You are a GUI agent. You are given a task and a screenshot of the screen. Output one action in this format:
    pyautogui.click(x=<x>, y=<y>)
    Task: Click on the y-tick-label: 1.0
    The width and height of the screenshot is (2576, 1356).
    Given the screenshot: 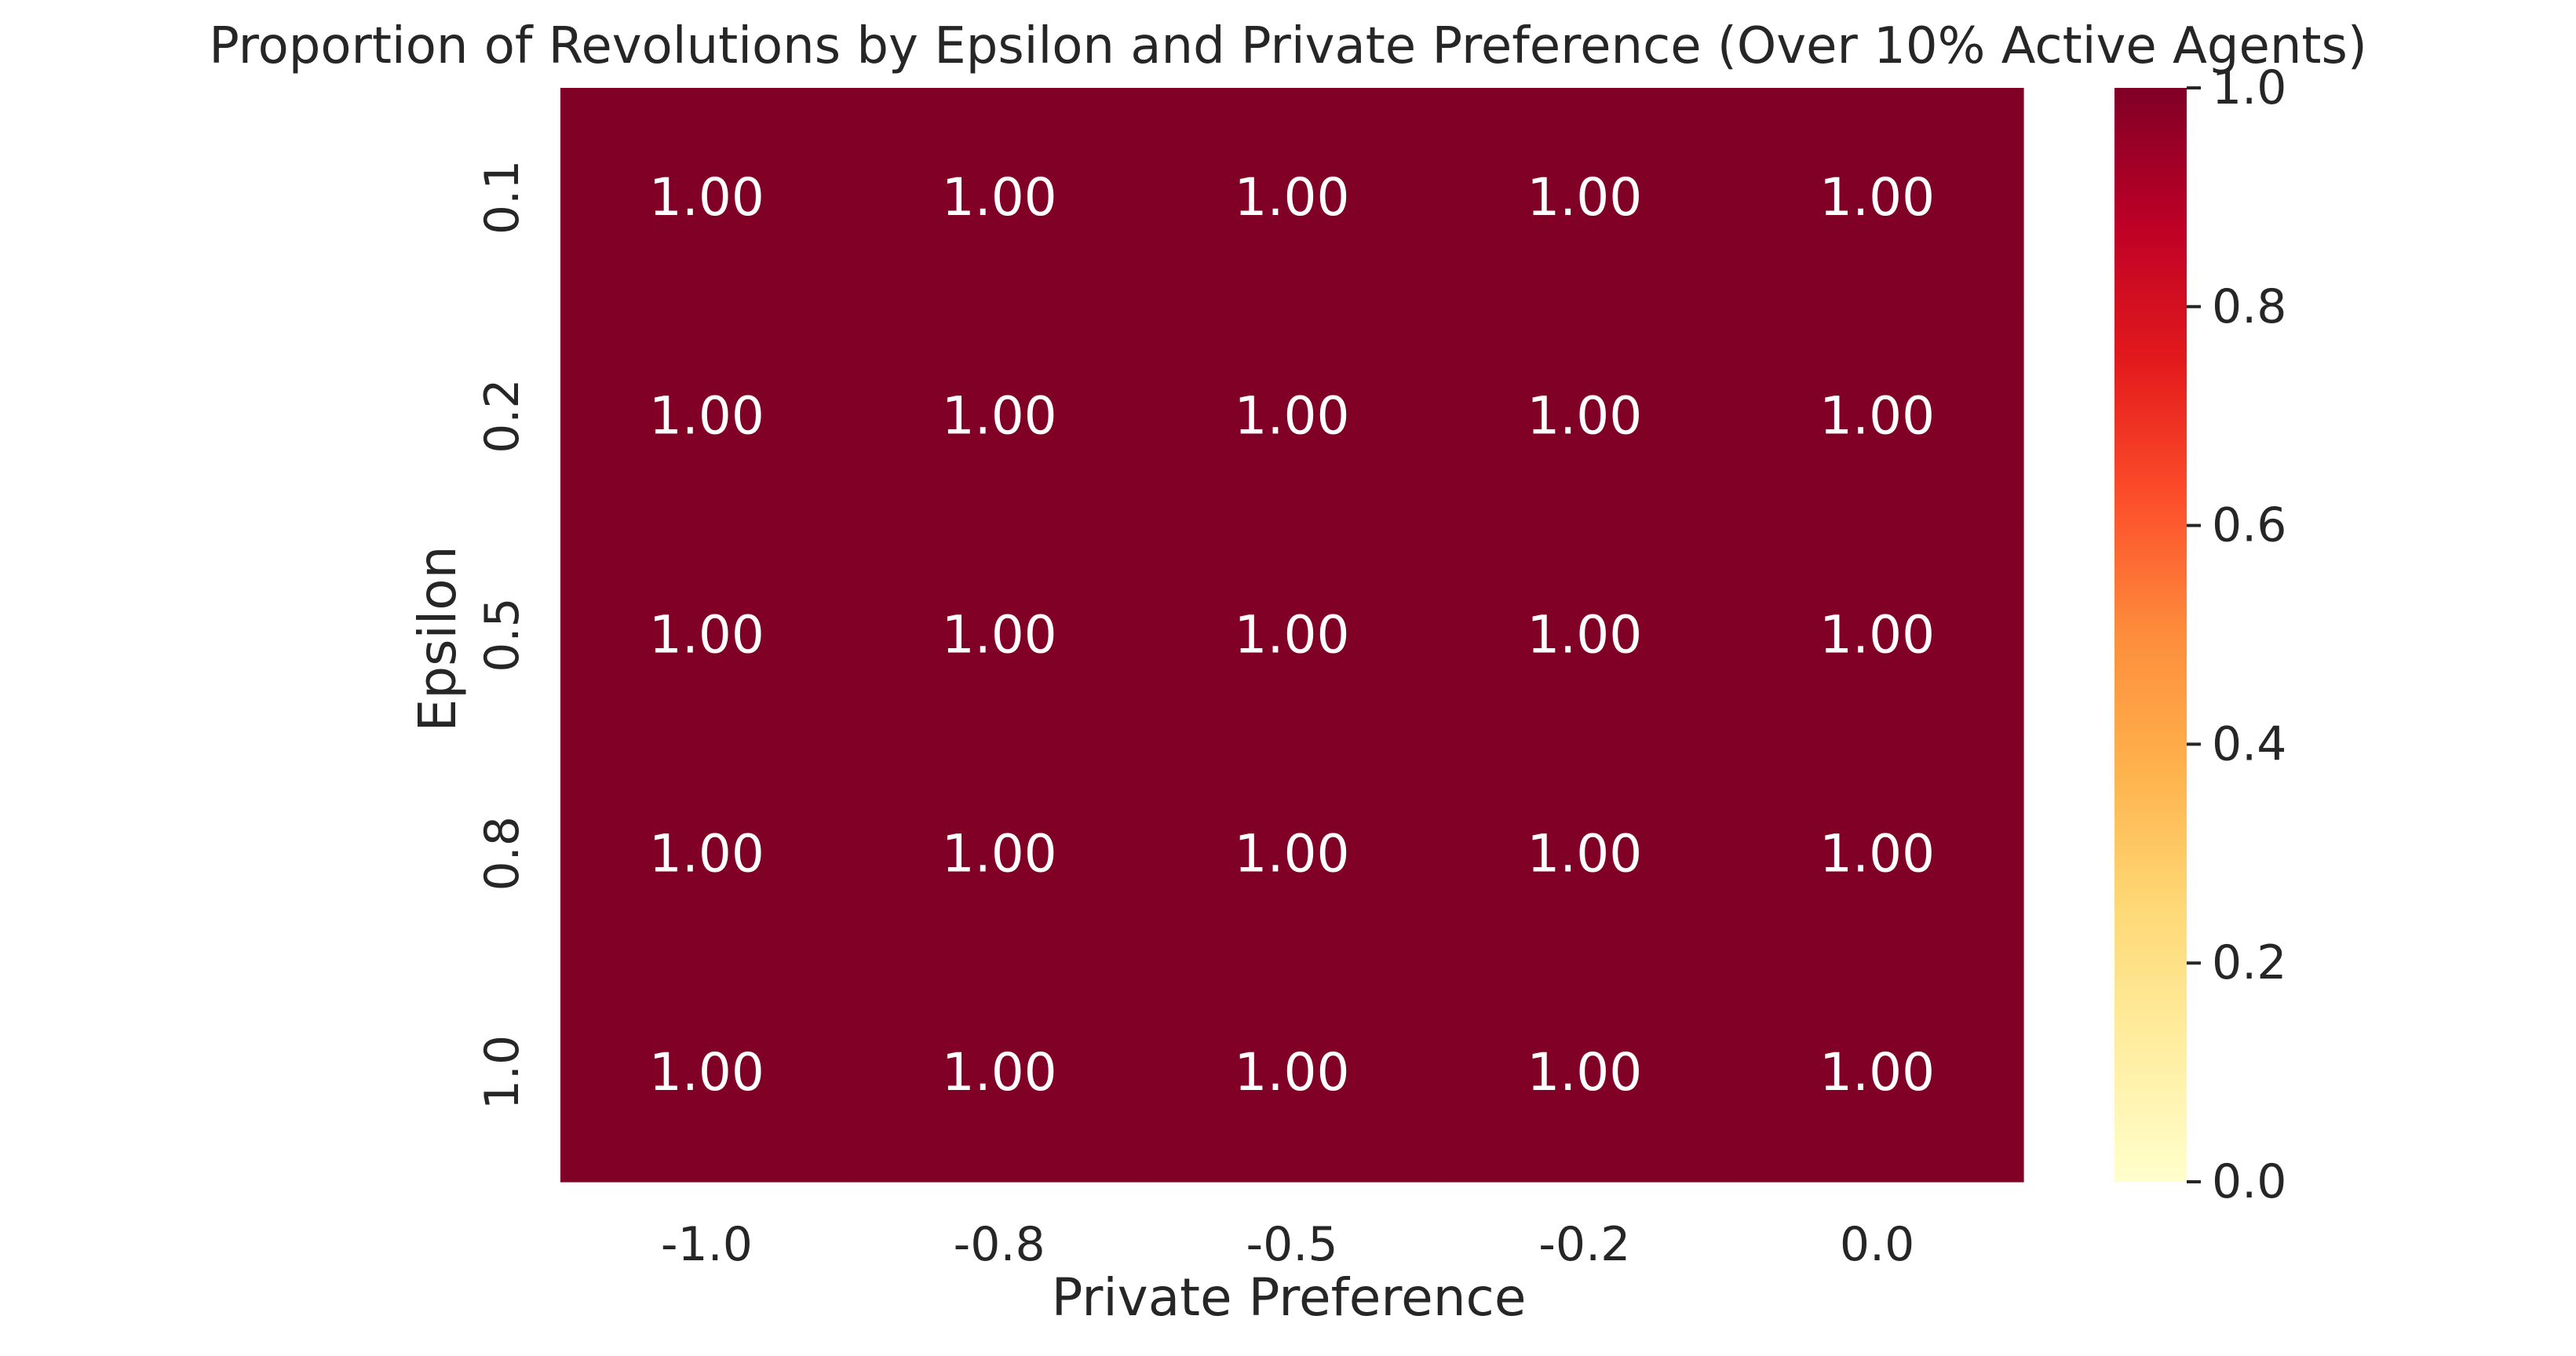 What is the action you would take?
    pyautogui.click(x=502, y=1072)
    